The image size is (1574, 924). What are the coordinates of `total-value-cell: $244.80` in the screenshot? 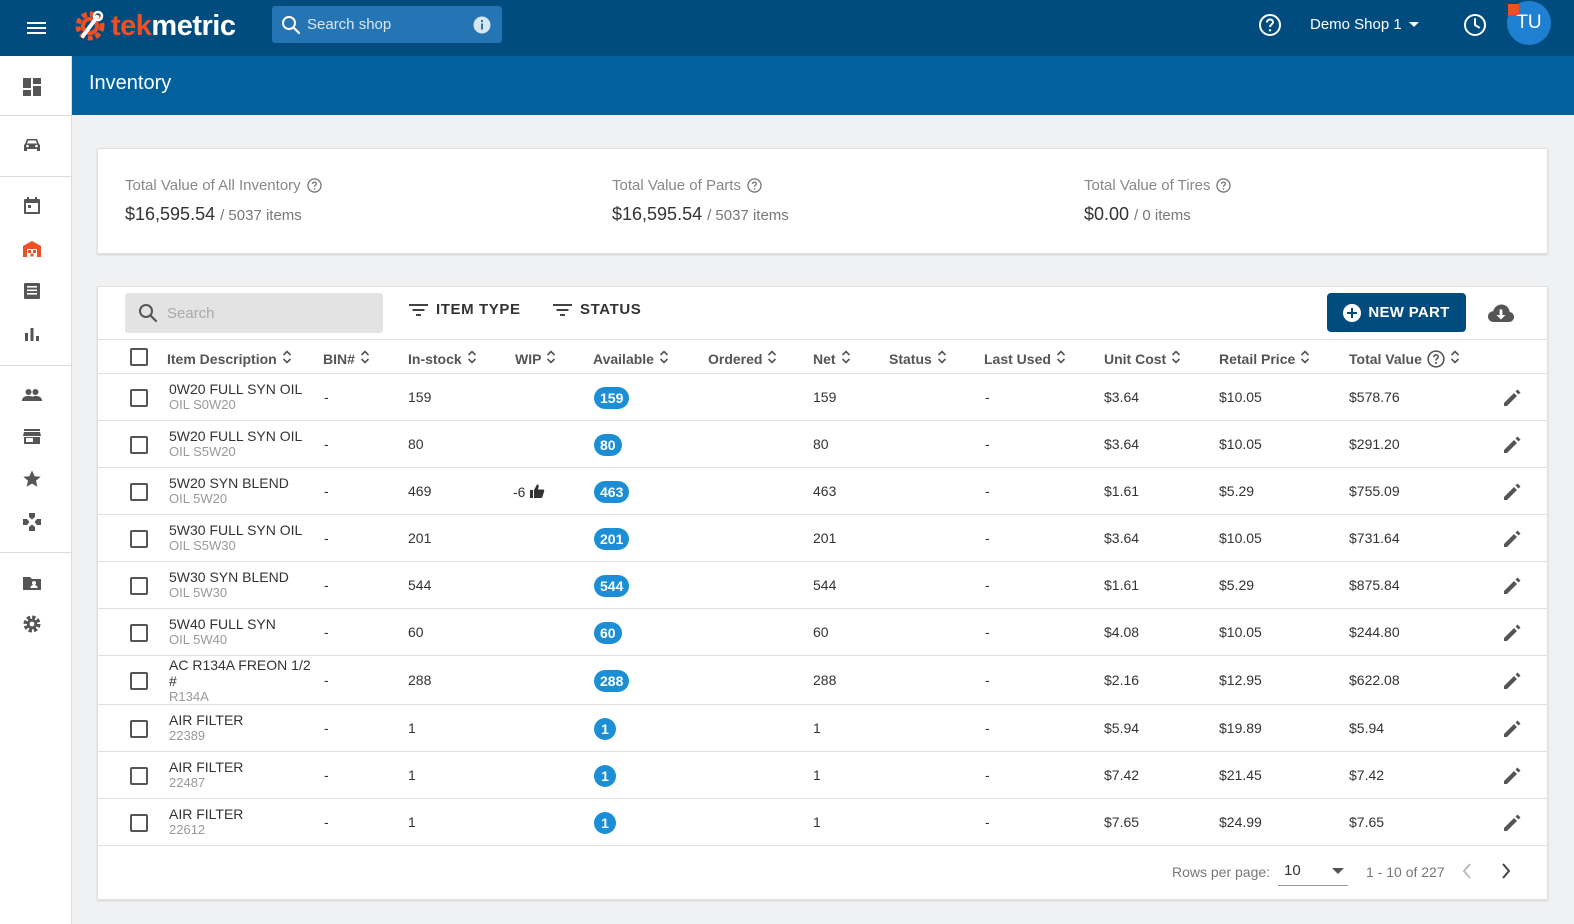 It's located at (1374, 631).